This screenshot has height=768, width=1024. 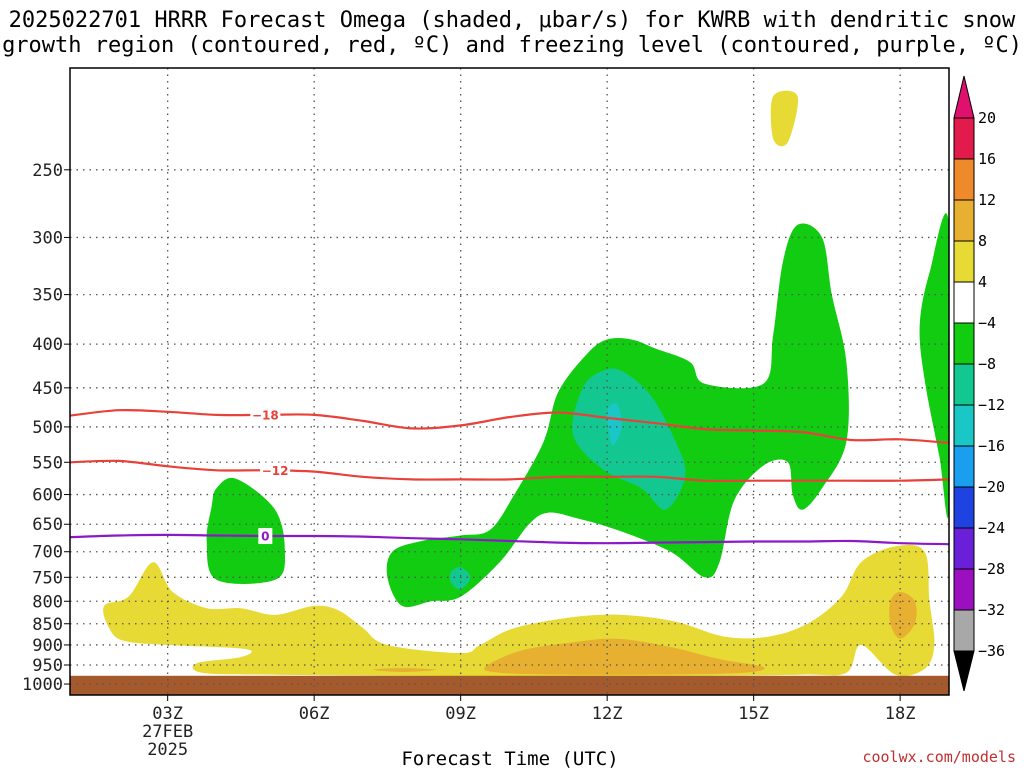 What do you see at coordinates (991, 610) in the screenshot?
I see `colorbar-label-12: −32` at bounding box center [991, 610].